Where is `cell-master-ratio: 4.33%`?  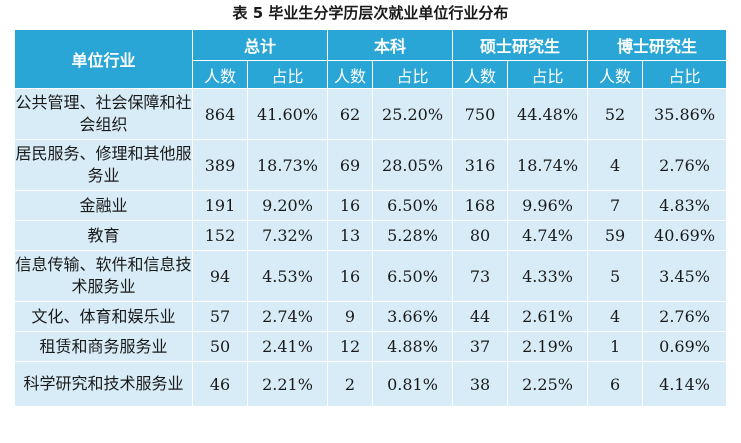 cell-master-ratio: 4.33% is located at coordinates (548, 276).